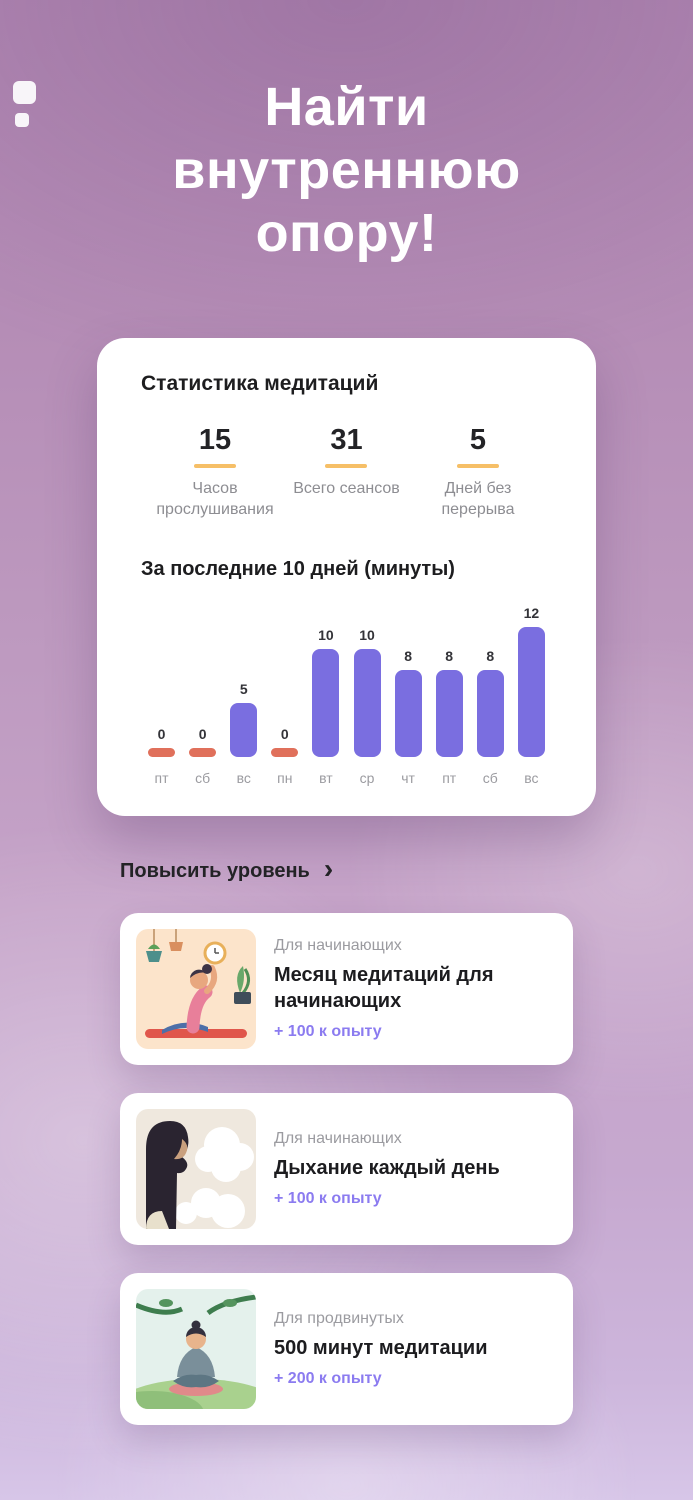 Image resolution: width=693 pixels, height=1500 pixels. I want to click on card-title: Дыхание каждый день, so click(387, 1167).